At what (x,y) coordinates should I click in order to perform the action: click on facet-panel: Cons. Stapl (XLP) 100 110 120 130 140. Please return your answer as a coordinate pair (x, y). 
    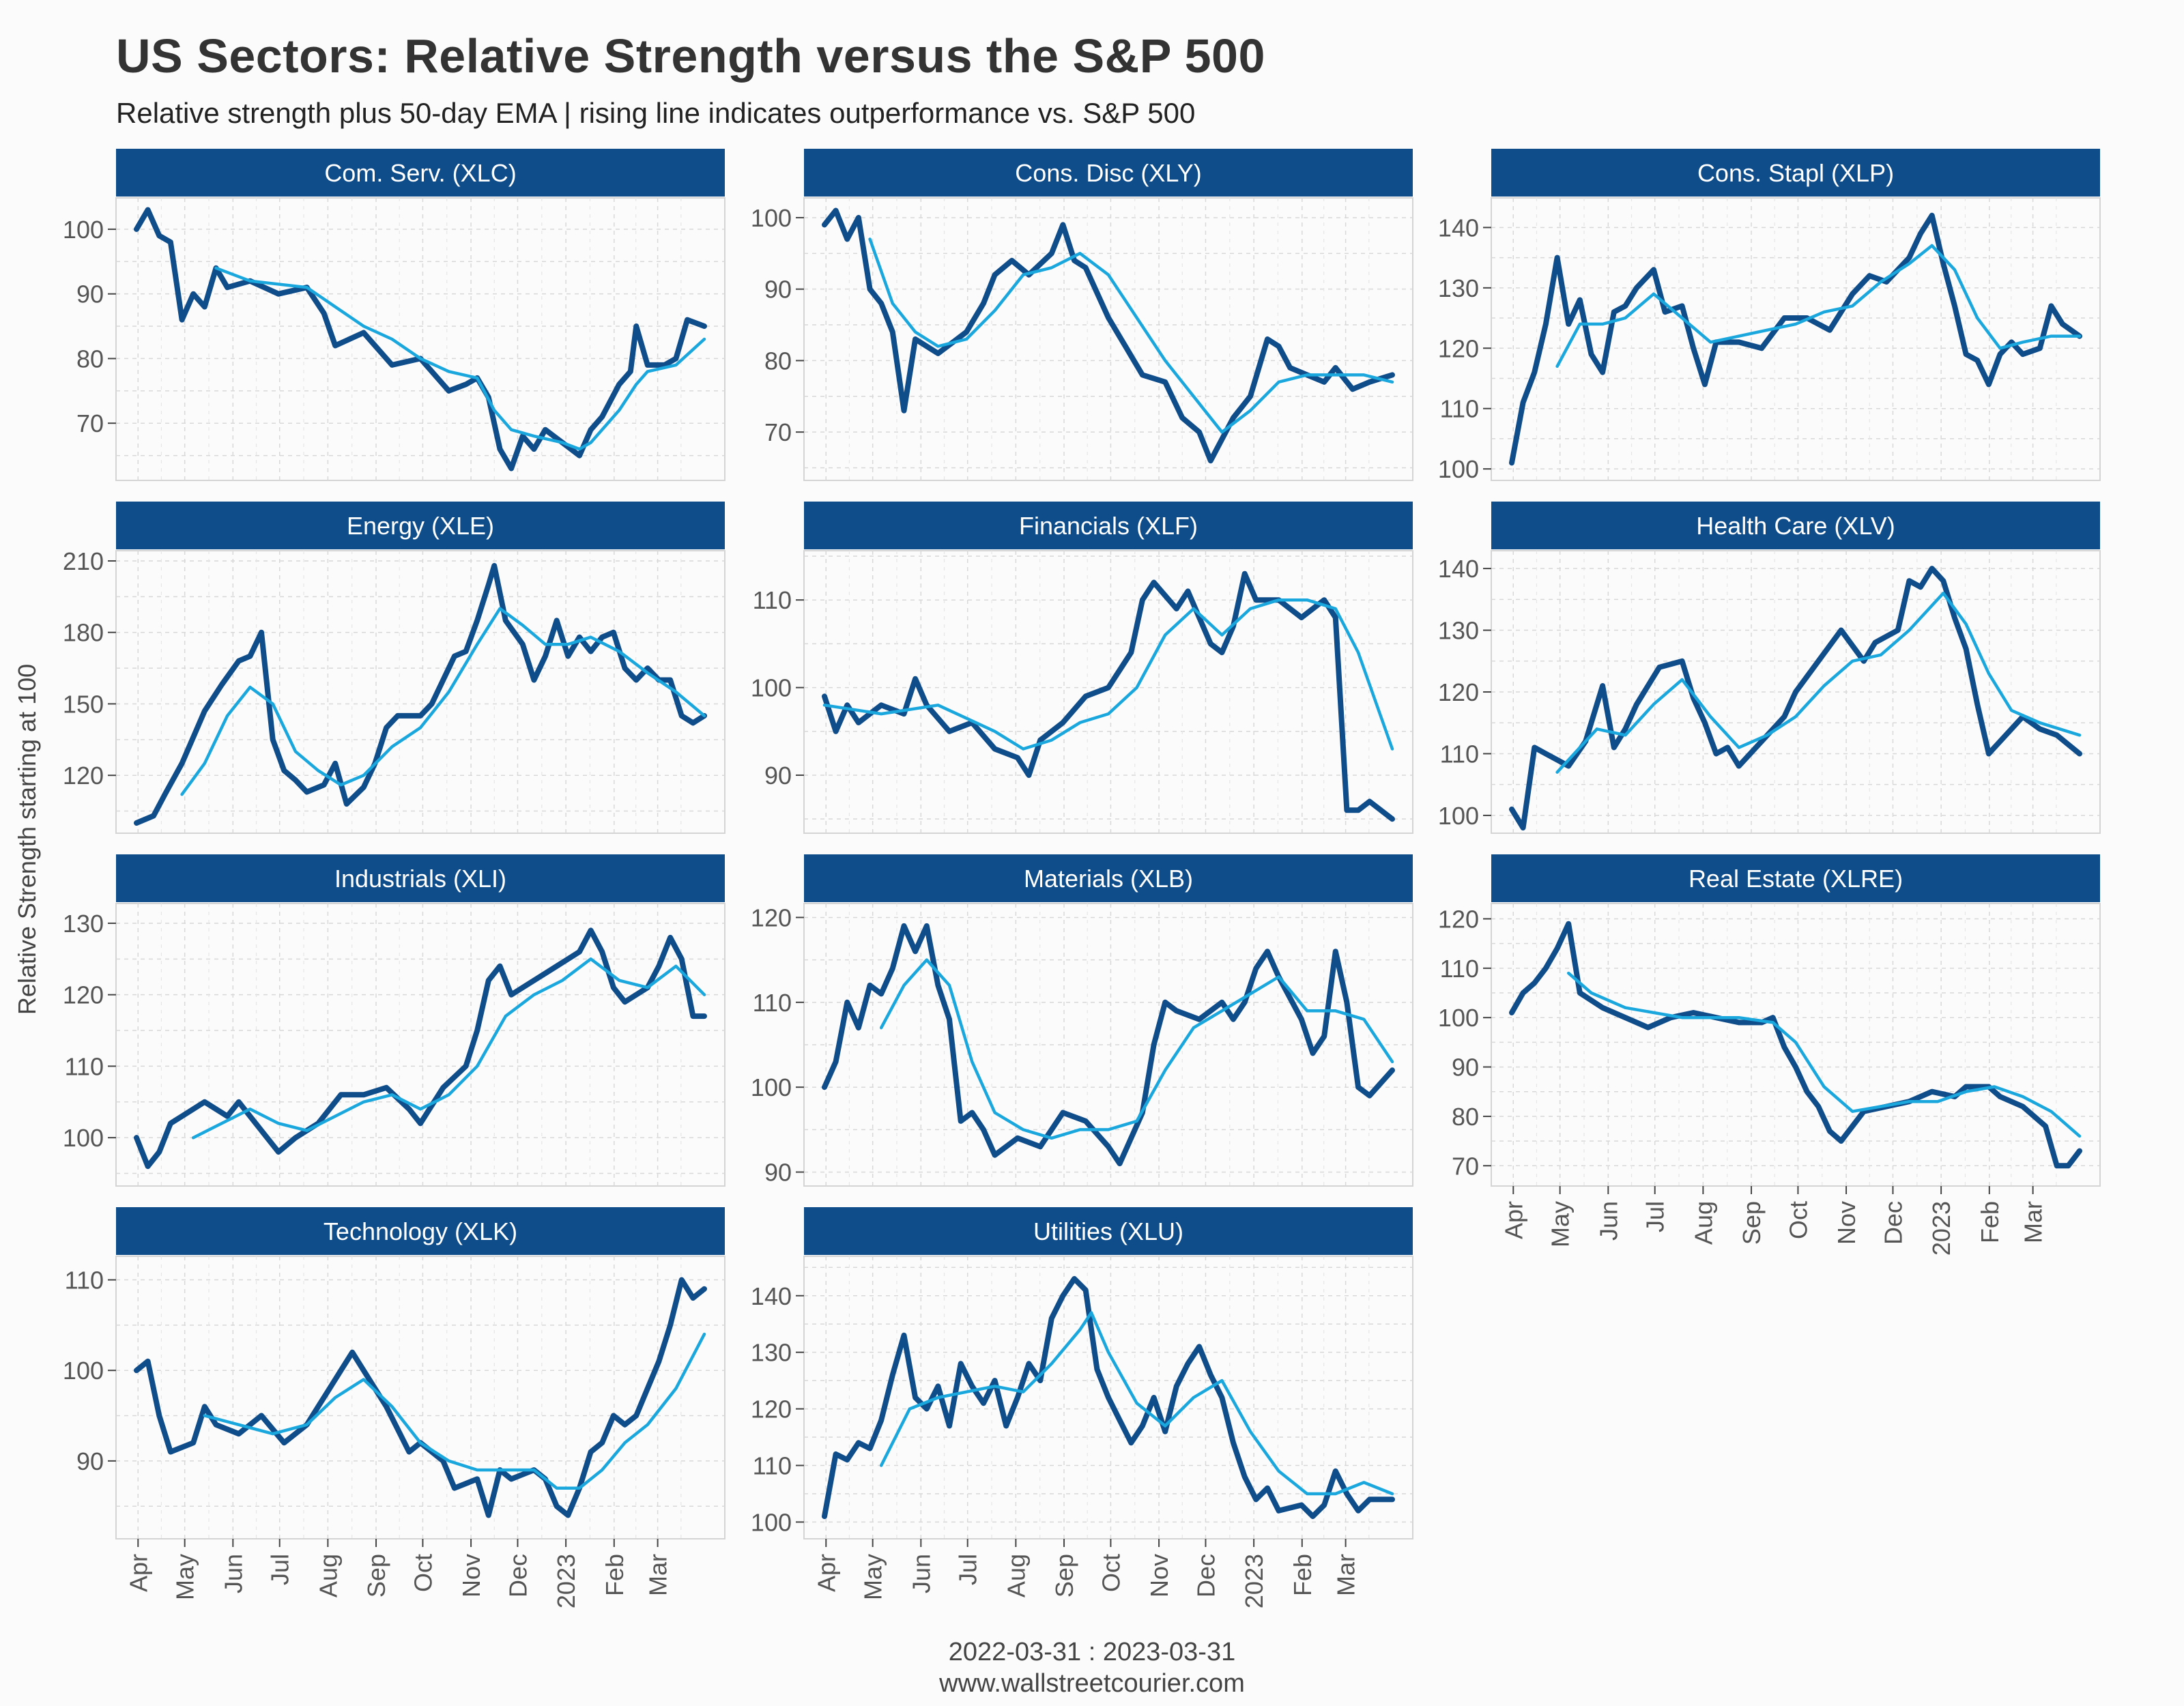
    Looking at the image, I should click on (1769, 316).